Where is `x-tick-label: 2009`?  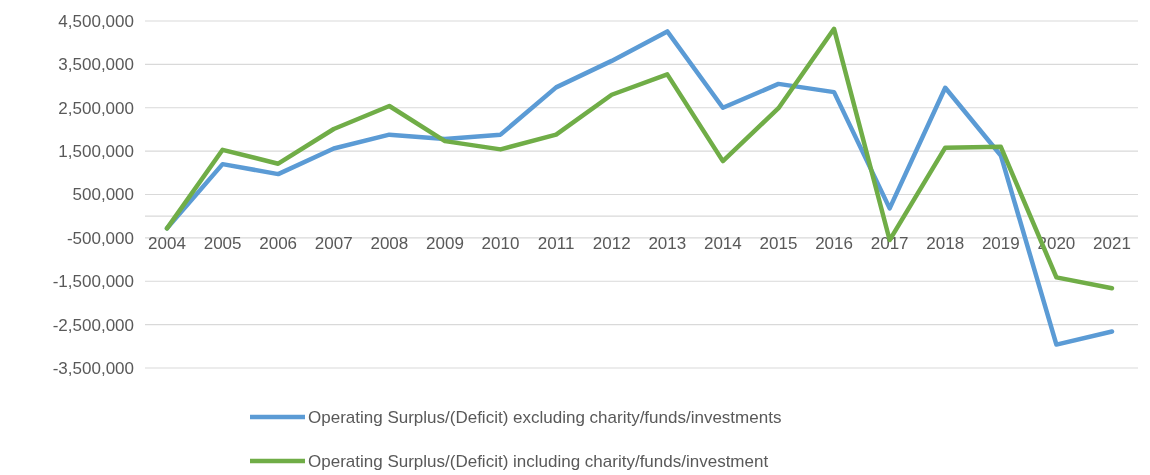
x-tick-label: 2009 is located at coordinates (445, 244).